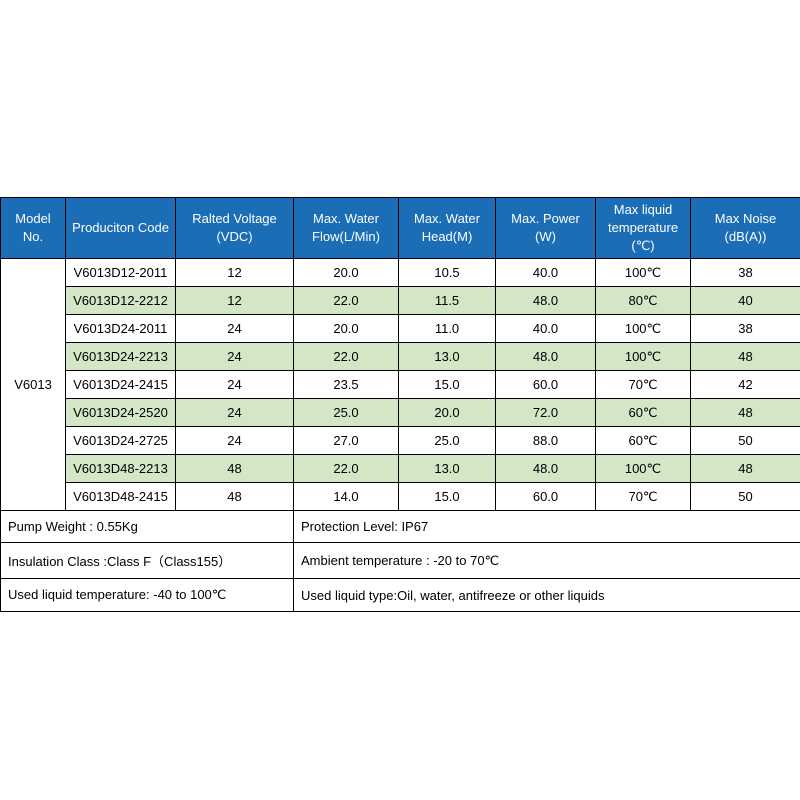 This screenshot has height=800, width=800. Describe the element at coordinates (120, 440) in the screenshot. I see `cell-code: V6013D24-2725` at that location.